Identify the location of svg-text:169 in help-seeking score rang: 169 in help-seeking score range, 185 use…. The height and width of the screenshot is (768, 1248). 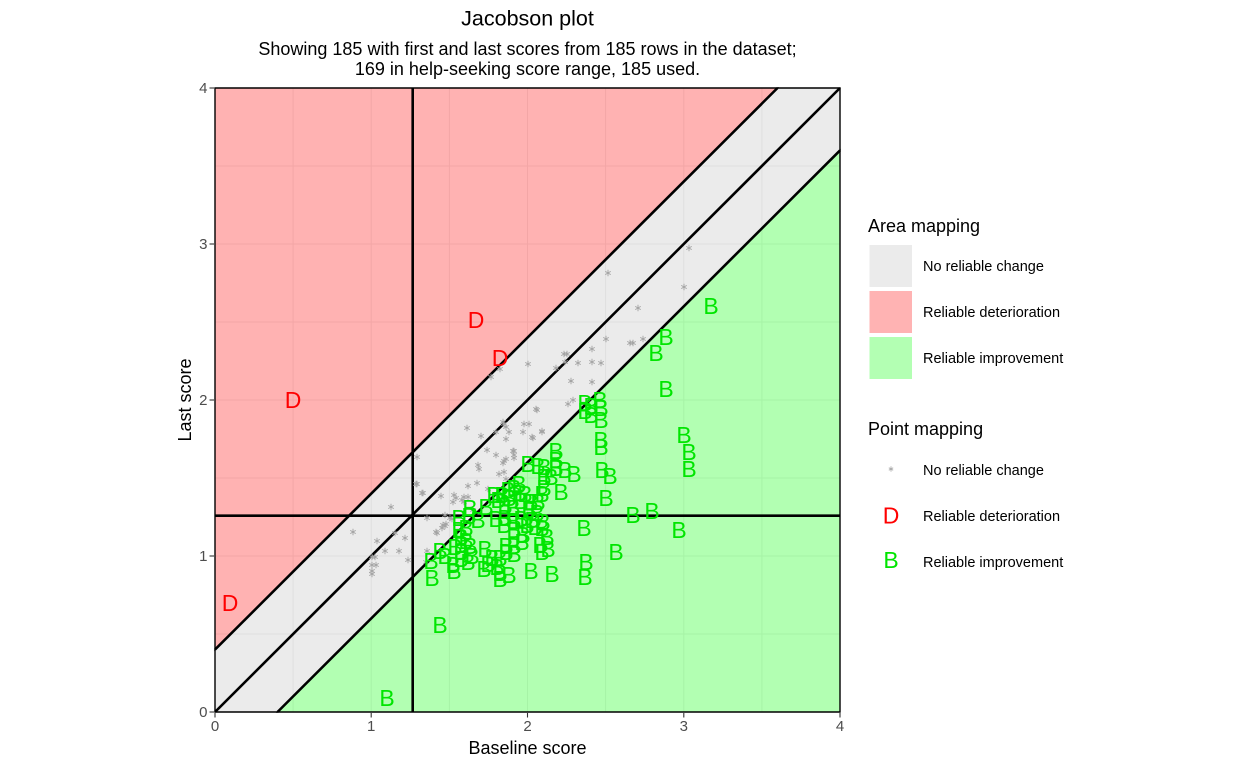
(527, 69).